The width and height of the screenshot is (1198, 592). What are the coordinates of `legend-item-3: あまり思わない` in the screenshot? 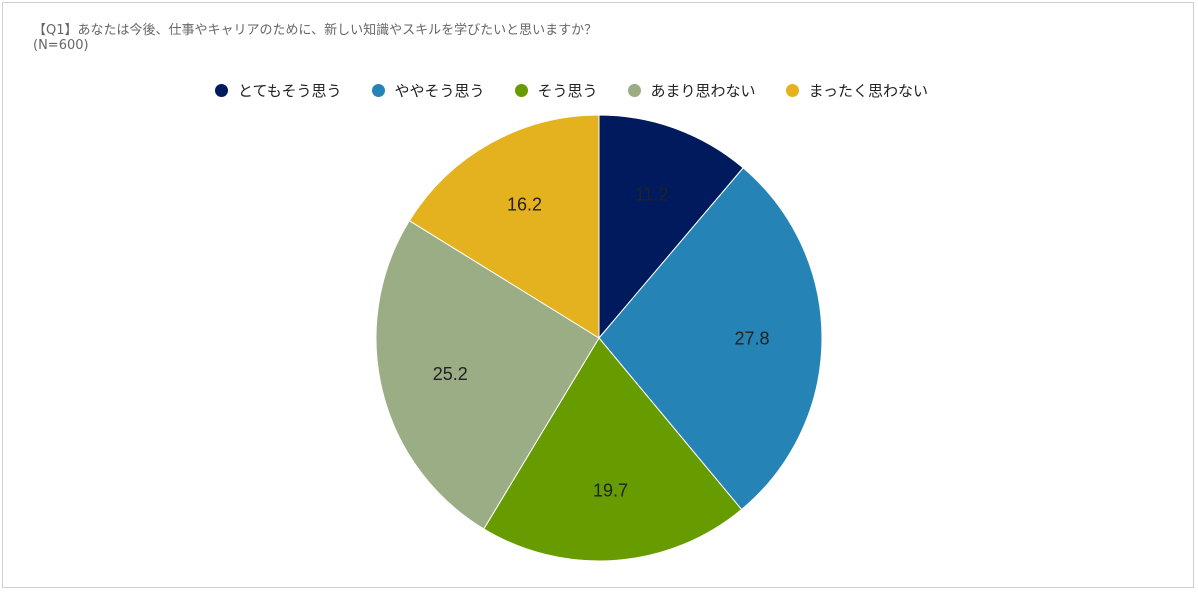 It's located at (691, 90).